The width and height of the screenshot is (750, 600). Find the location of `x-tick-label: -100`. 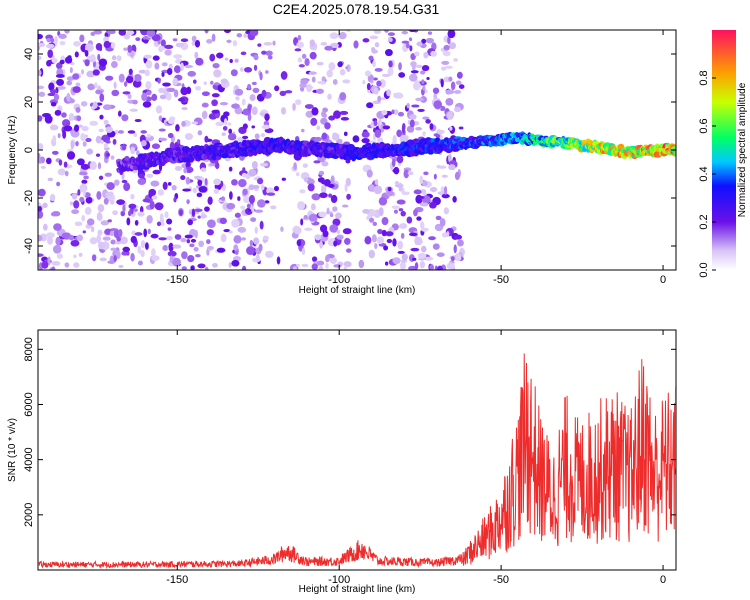

x-tick-label: -100 is located at coordinates (339, 280).